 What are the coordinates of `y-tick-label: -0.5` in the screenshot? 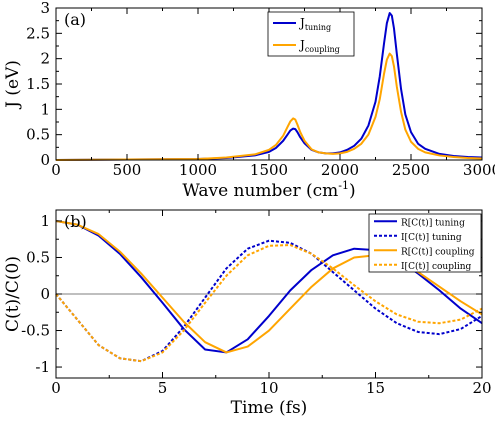 It's located at (35, 331).